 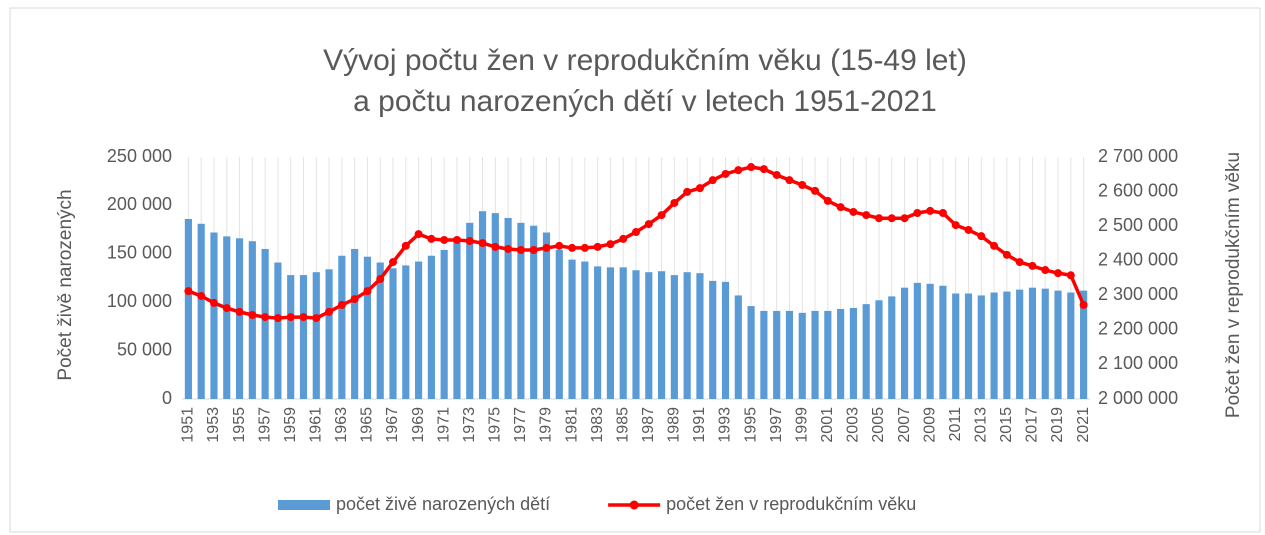 I want to click on y2-tick-label: 2 100 000, so click(x=1138, y=363).